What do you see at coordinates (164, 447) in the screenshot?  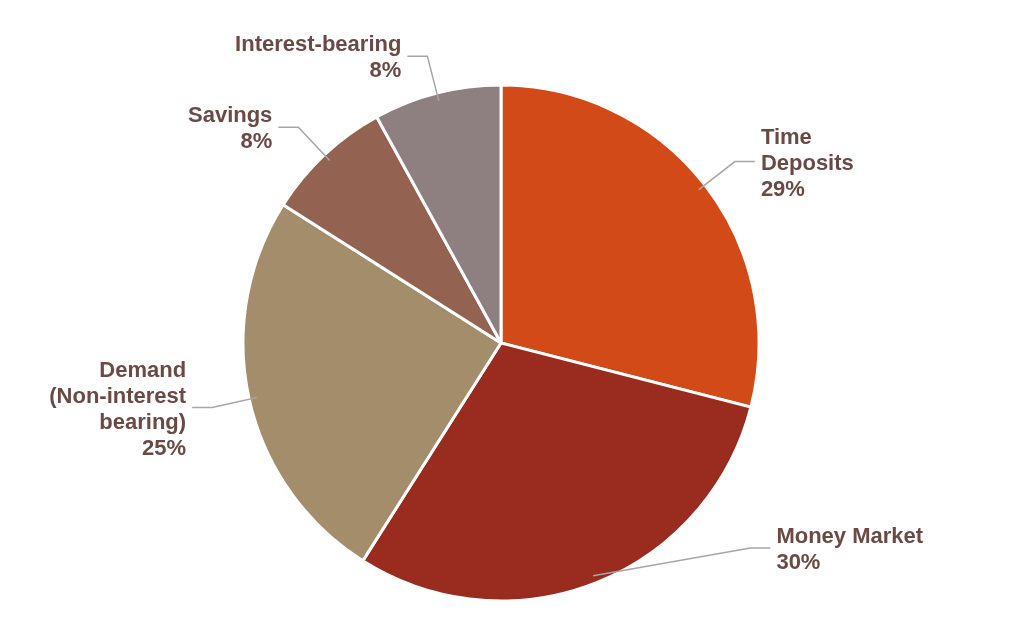 I see `data-label: 25%` at bounding box center [164, 447].